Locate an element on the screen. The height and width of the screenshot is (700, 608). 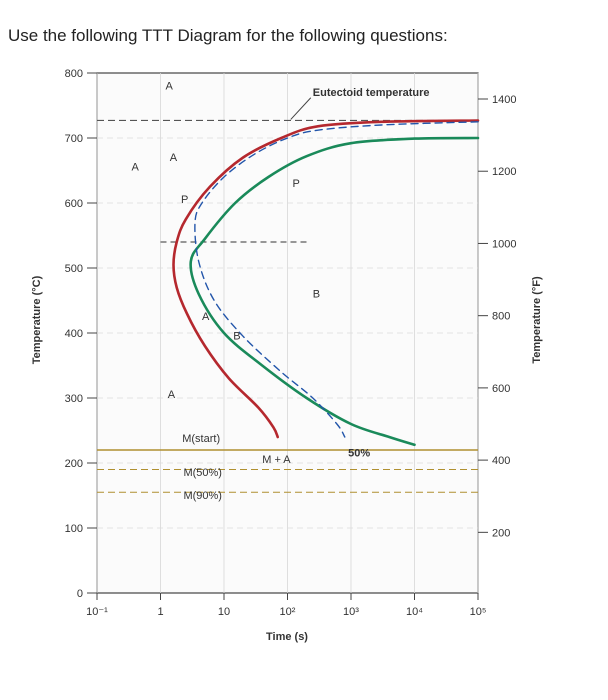
annotation-m90: M(90%) is located at coordinates (202, 496).